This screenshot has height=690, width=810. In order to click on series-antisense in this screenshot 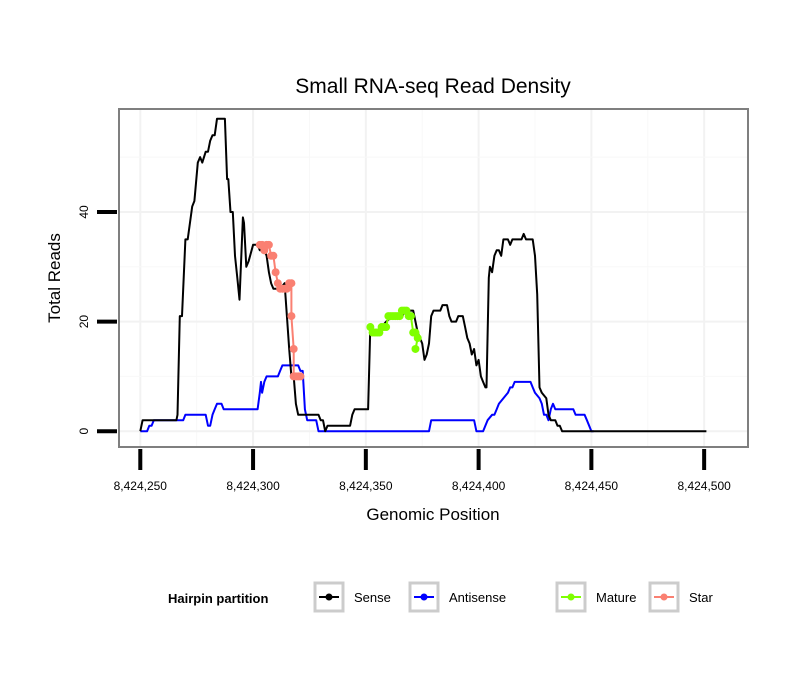, I will do `click(367, 398)`.